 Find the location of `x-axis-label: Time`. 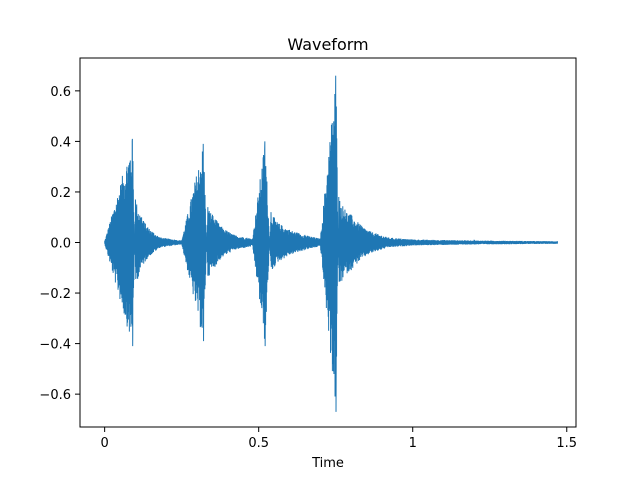

x-axis-label: Time is located at coordinates (327, 463).